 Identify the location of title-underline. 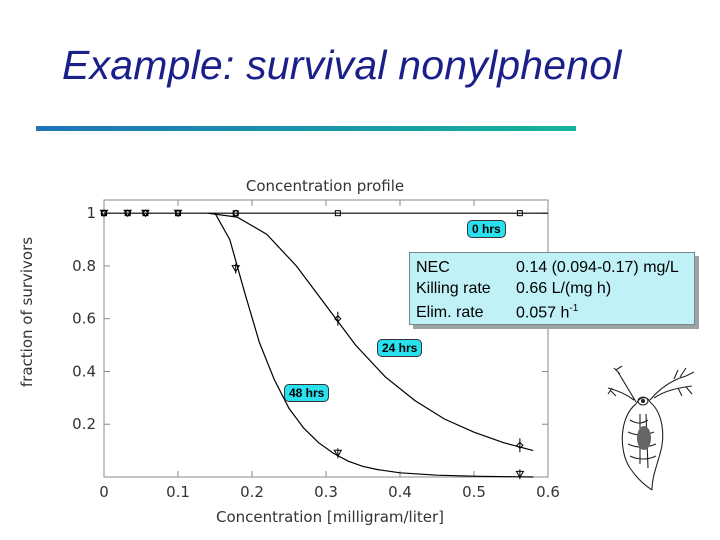
(306, 128).